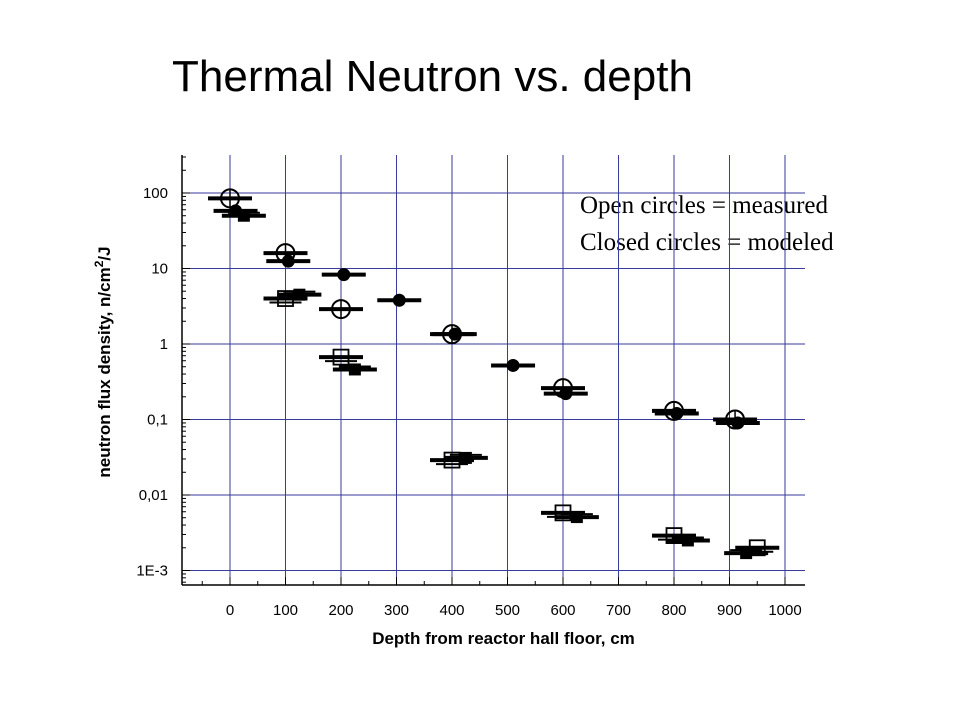  I want to click on x-tick-label: 700, so click(618, 610).